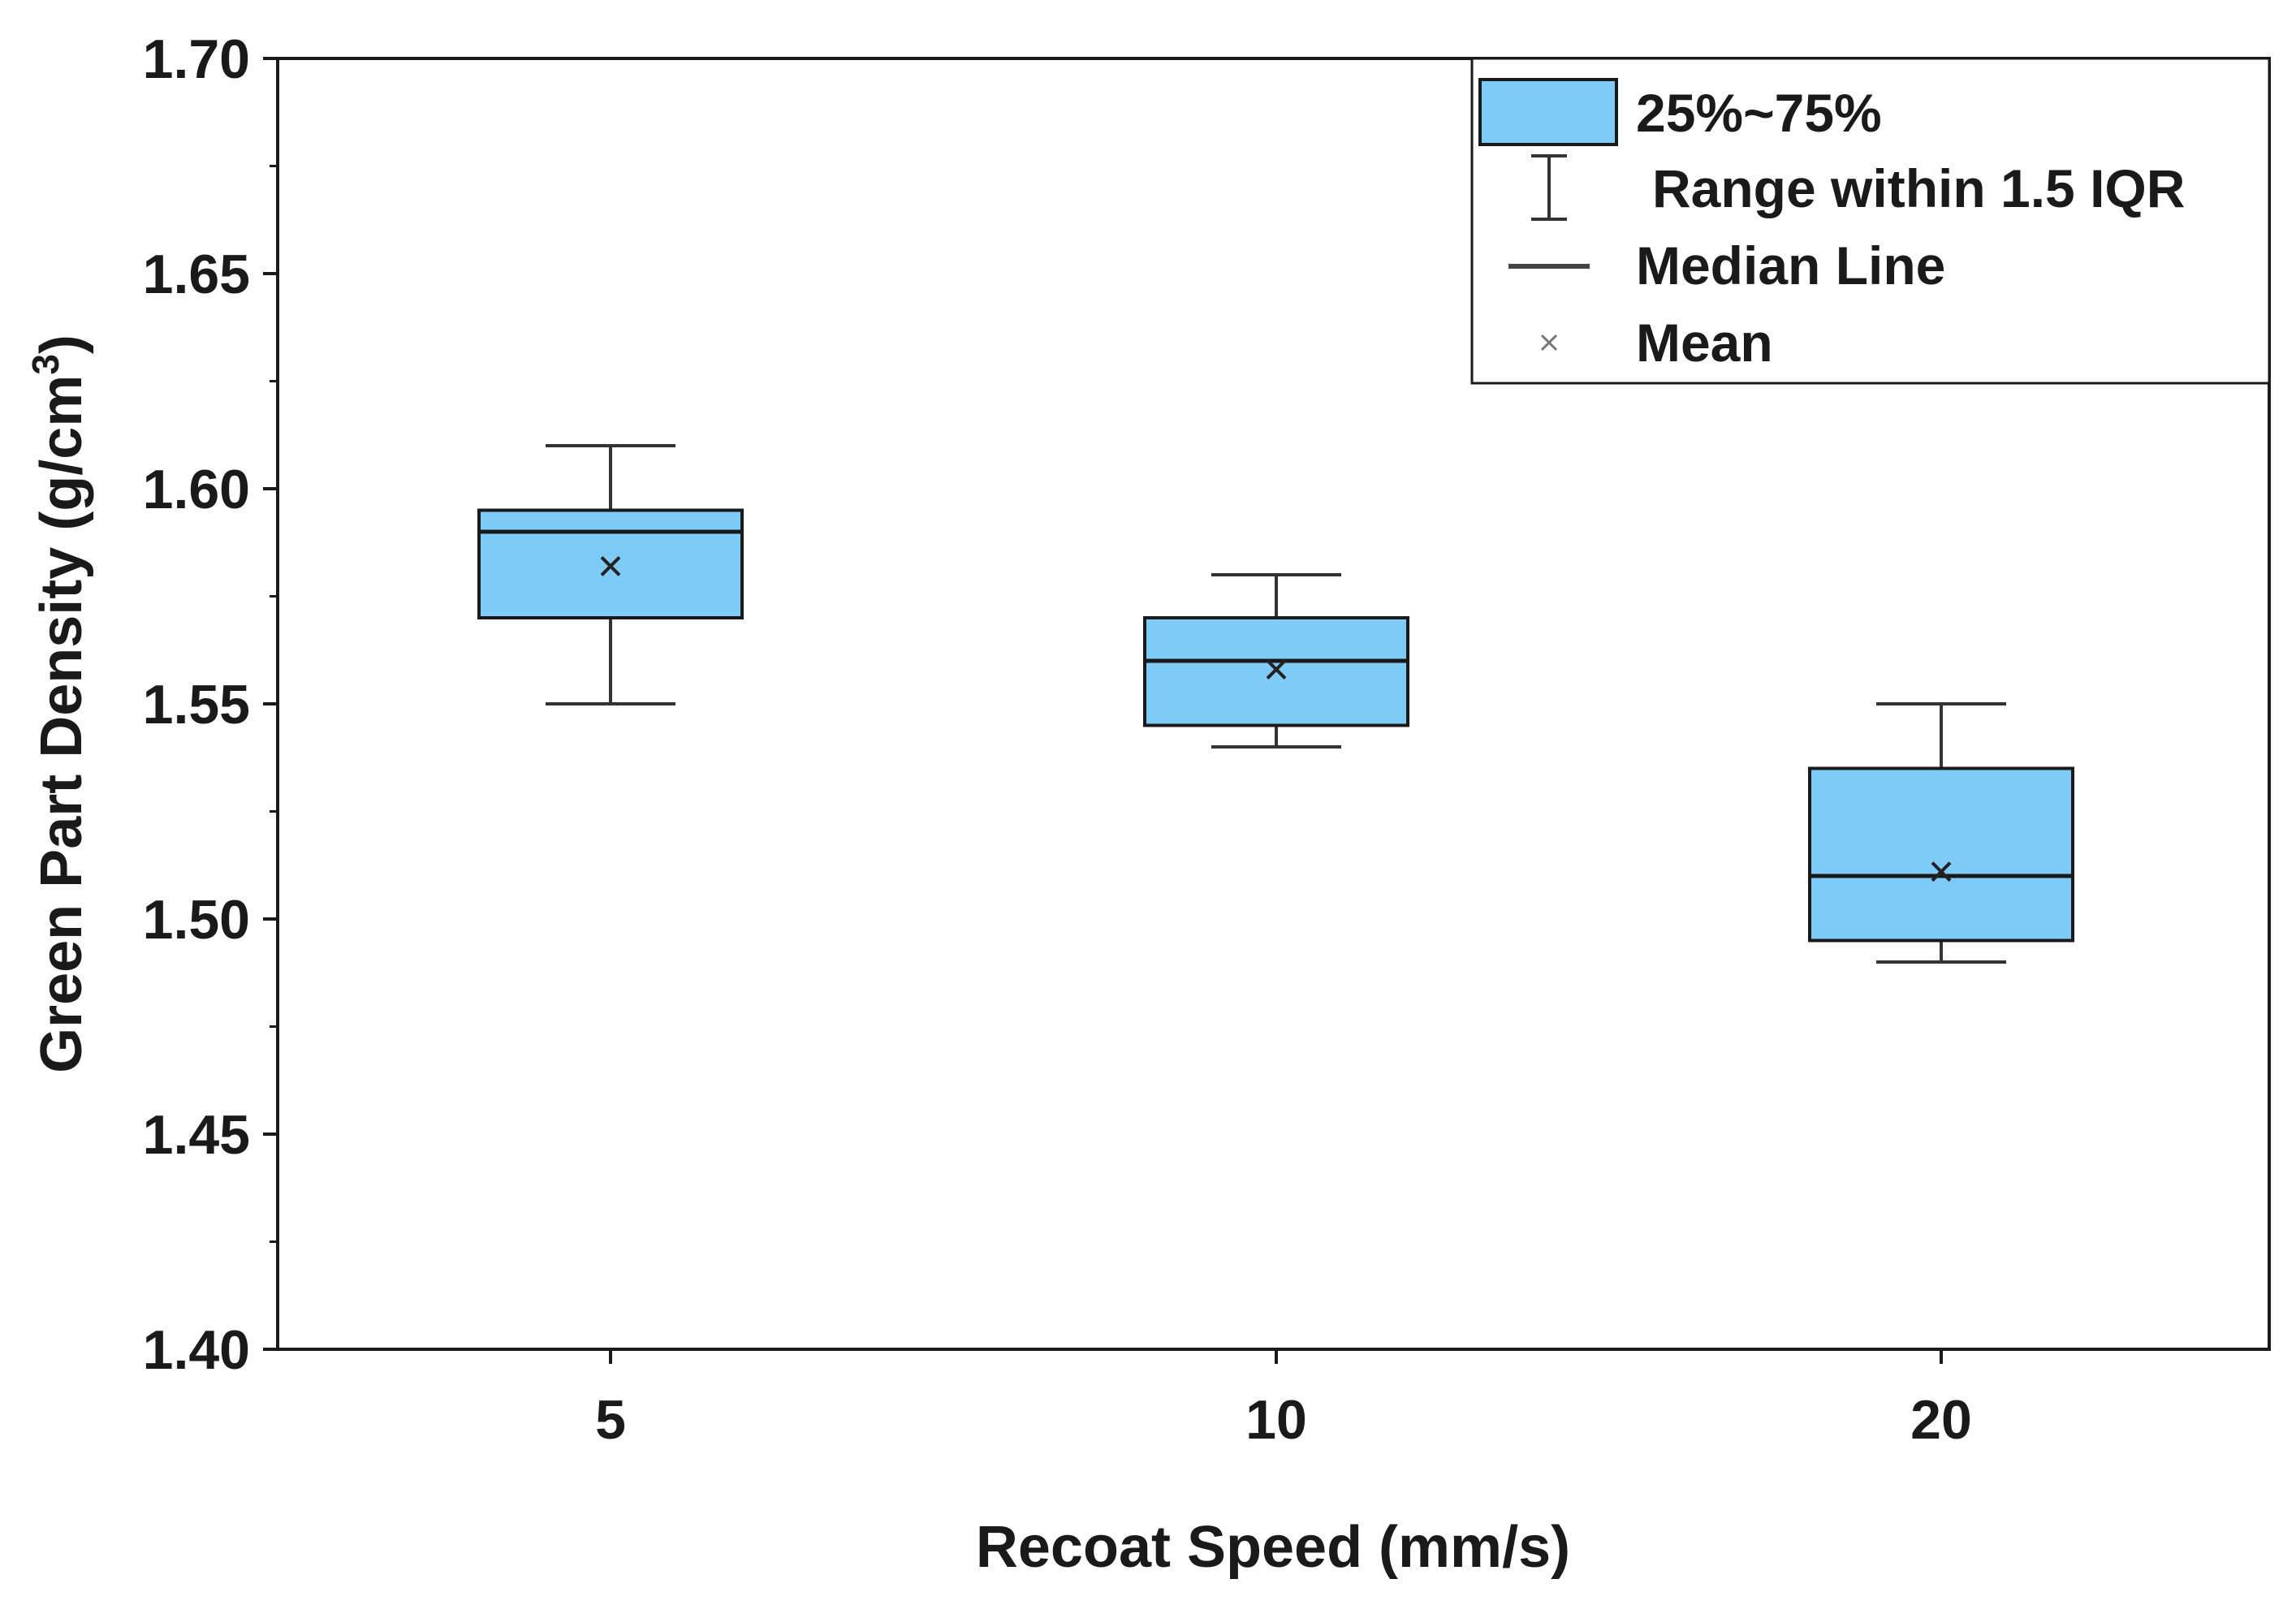 The width and height of the screenshot is (2296, 1605). What do you see at coordinates (1704, 343) in the screenshot?
I see `legend-mean-label: Mean` at bounding box center [1704, 343].